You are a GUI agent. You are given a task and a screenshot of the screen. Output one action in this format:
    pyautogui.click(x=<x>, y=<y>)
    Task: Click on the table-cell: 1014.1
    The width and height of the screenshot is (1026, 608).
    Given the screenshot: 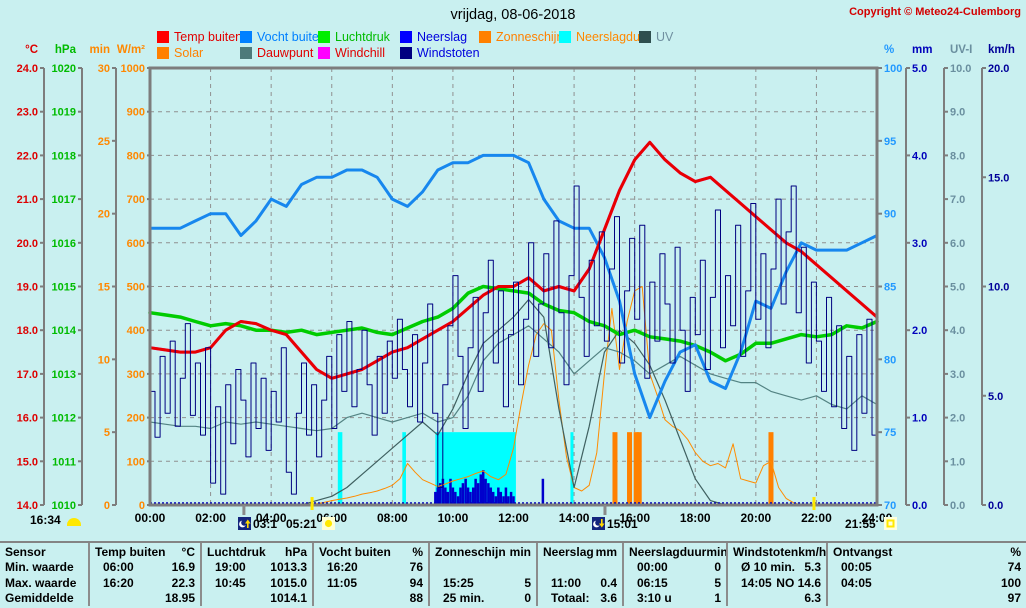 What is the action you would take?
    pyautogui.click(x=288, y=598)
    